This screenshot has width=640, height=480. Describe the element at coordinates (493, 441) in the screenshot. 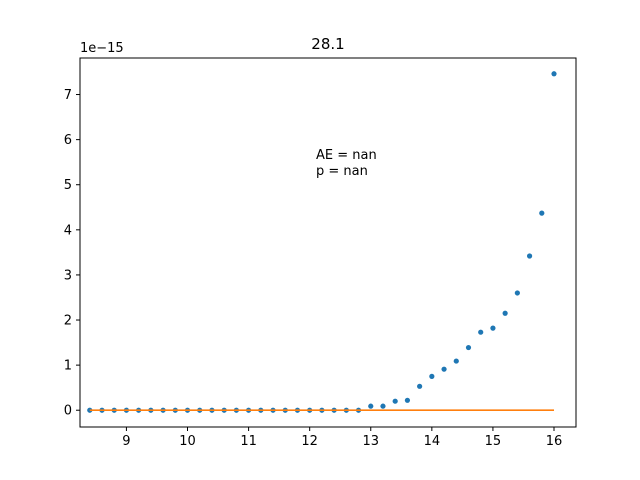

I see `x-tick-label: 15` at that location.